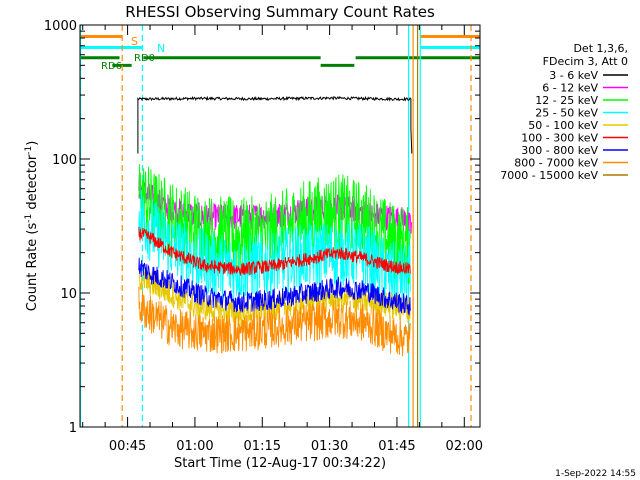 Image resolution: width=640 pixels, height=480 pixels. What do you see at coordinates (296, 446) in the screenshot?
I see `x-tick-labels: 00:45 01:00 01:15 01:30 01:45 02:00` at bounding box center [296, 446].